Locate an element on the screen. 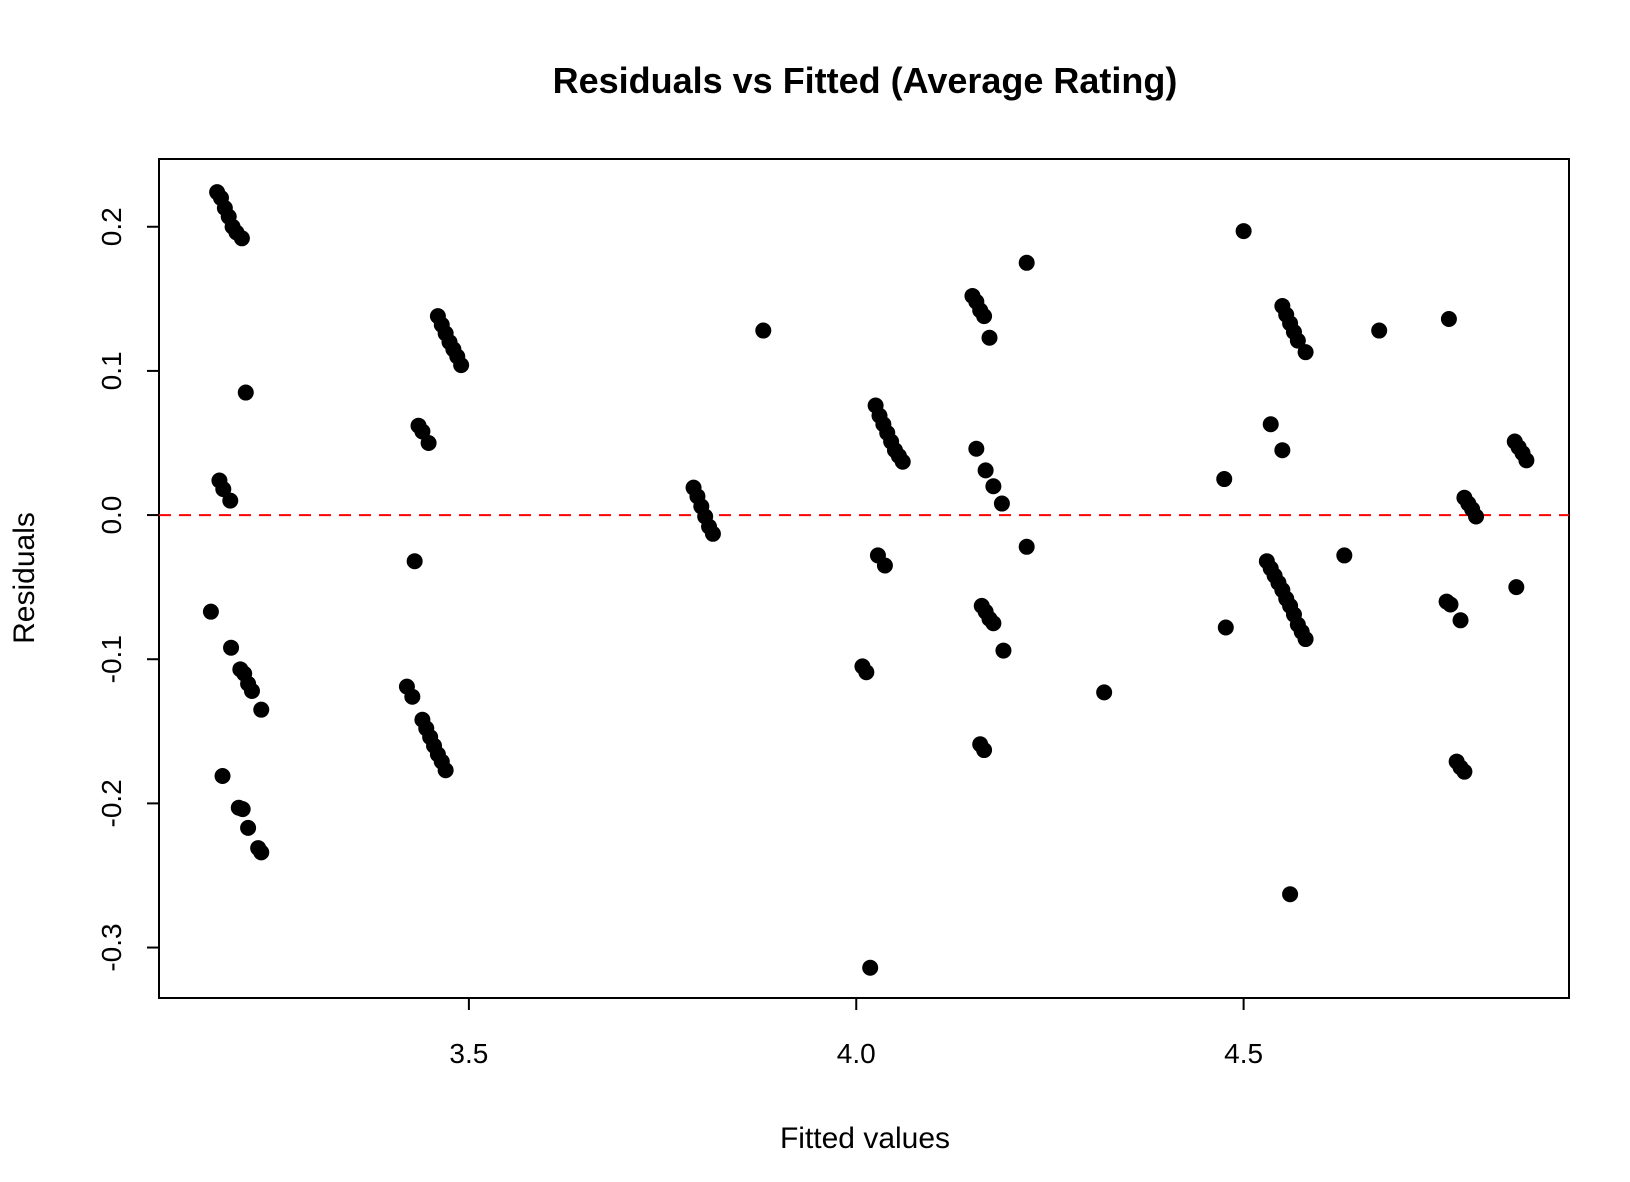 The image size is (1630, 1182). y-tick-label-2: -0.1 is located at coordinates (111, 659).